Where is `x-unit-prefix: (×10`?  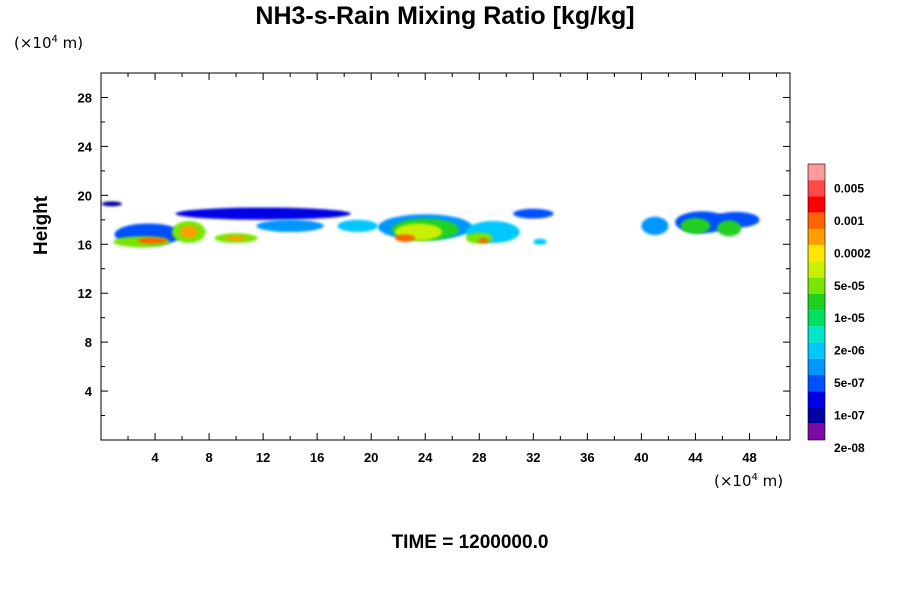 x-unit-prefix: (×10 is located at coordinates (733, 481).